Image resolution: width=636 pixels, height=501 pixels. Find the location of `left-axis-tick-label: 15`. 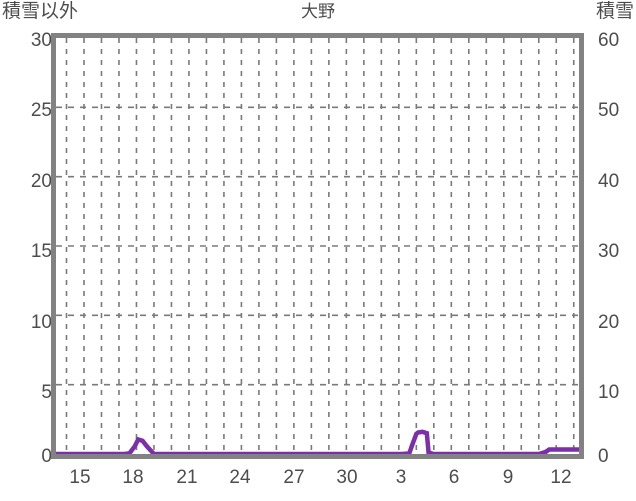

left-axis-tick-label: 15 is located at coordinates (41, 251).